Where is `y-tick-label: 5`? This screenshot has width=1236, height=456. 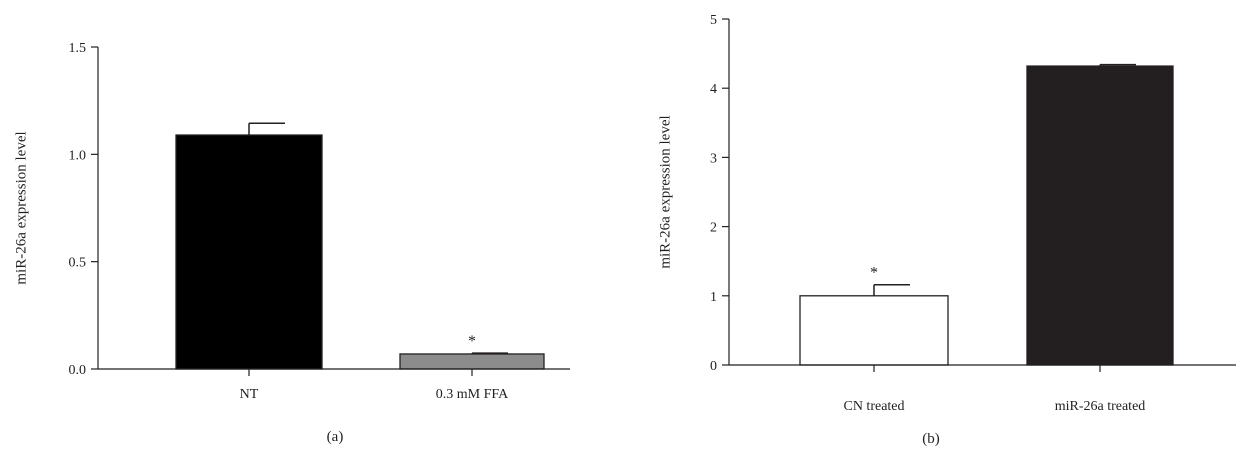
y-tick-label: 5 is located at coordinates (713, 20).